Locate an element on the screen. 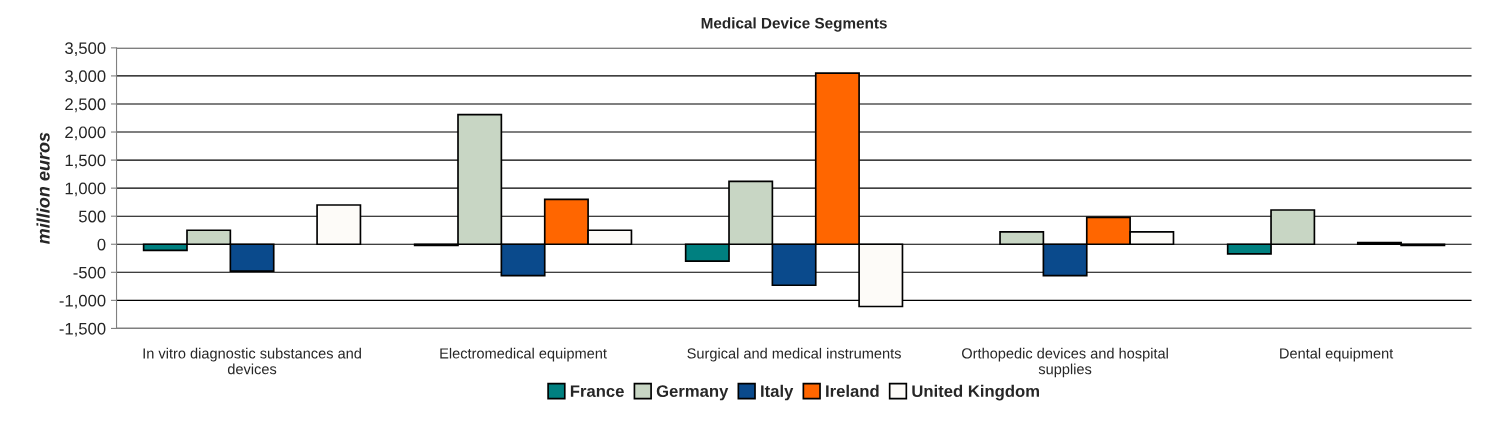  legend-label: Germany is located at coordinates (692, 393).